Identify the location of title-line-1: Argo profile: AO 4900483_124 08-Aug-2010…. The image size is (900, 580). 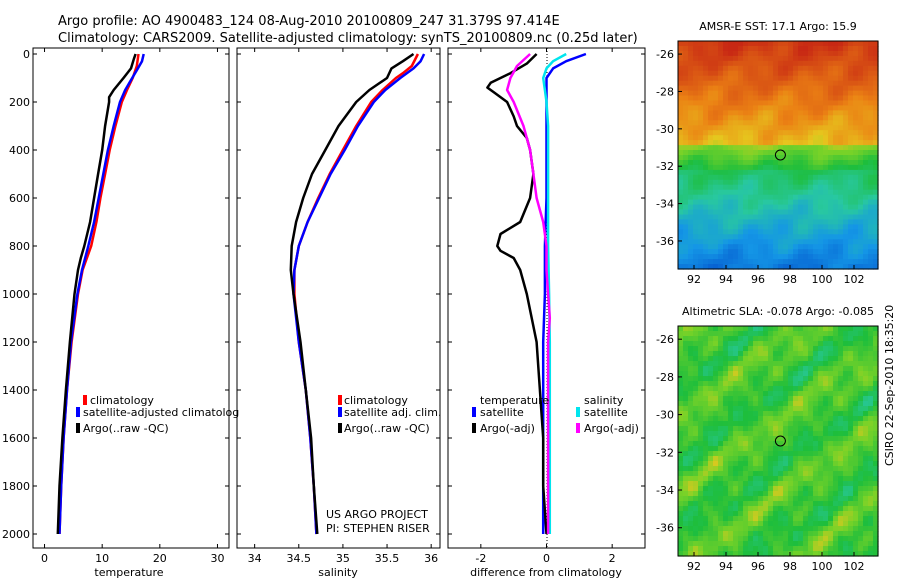
(309, 21).